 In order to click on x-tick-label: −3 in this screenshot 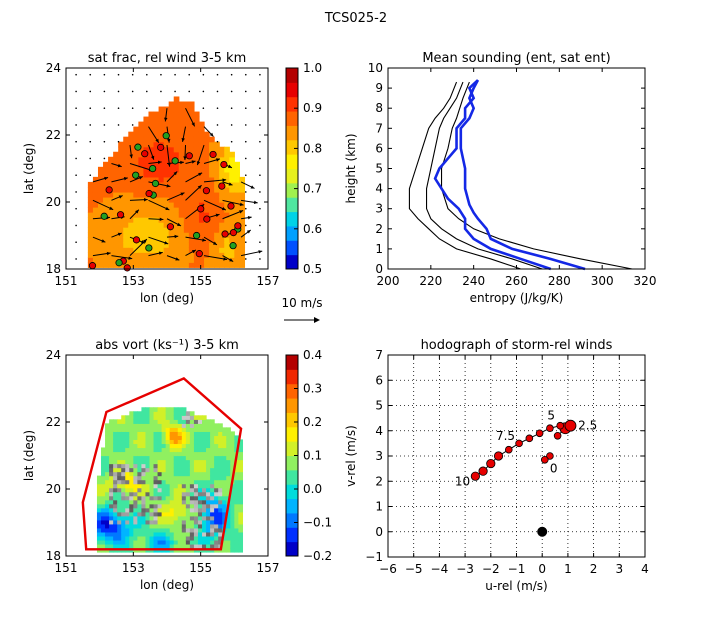, I will do `click(465, 569)`.